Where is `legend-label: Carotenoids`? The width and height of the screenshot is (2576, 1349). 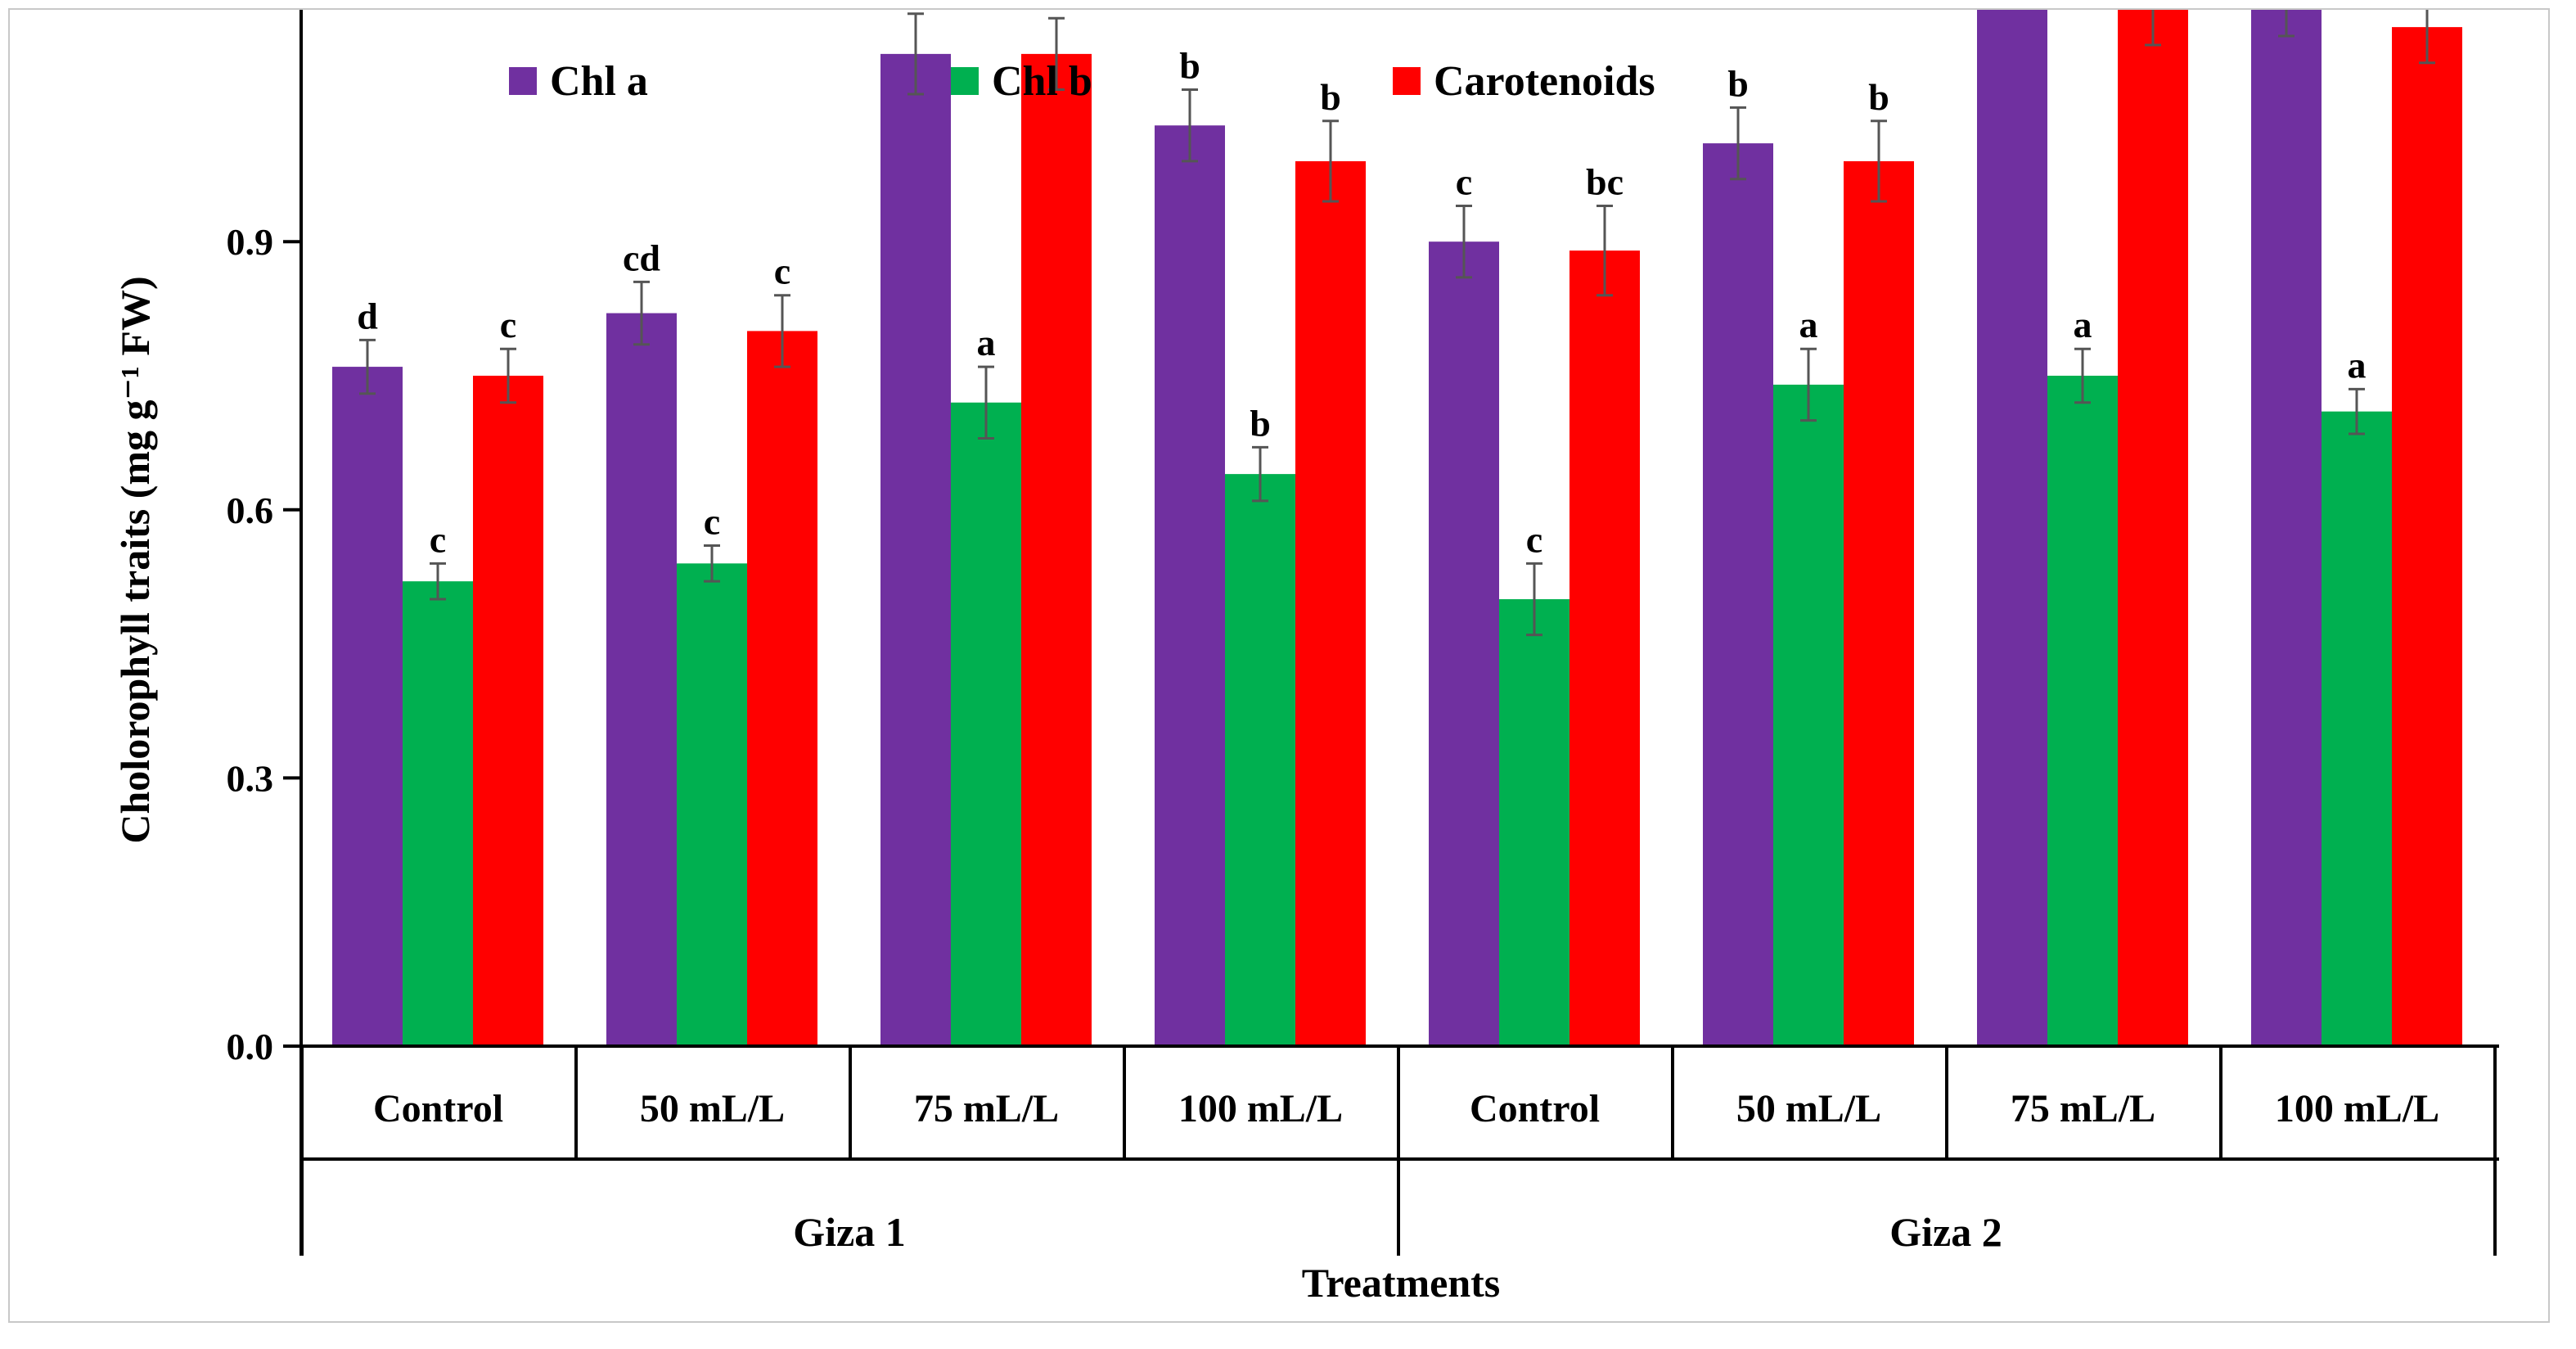 legend-label: Carotenoids is located at coordinates (1544, 81).